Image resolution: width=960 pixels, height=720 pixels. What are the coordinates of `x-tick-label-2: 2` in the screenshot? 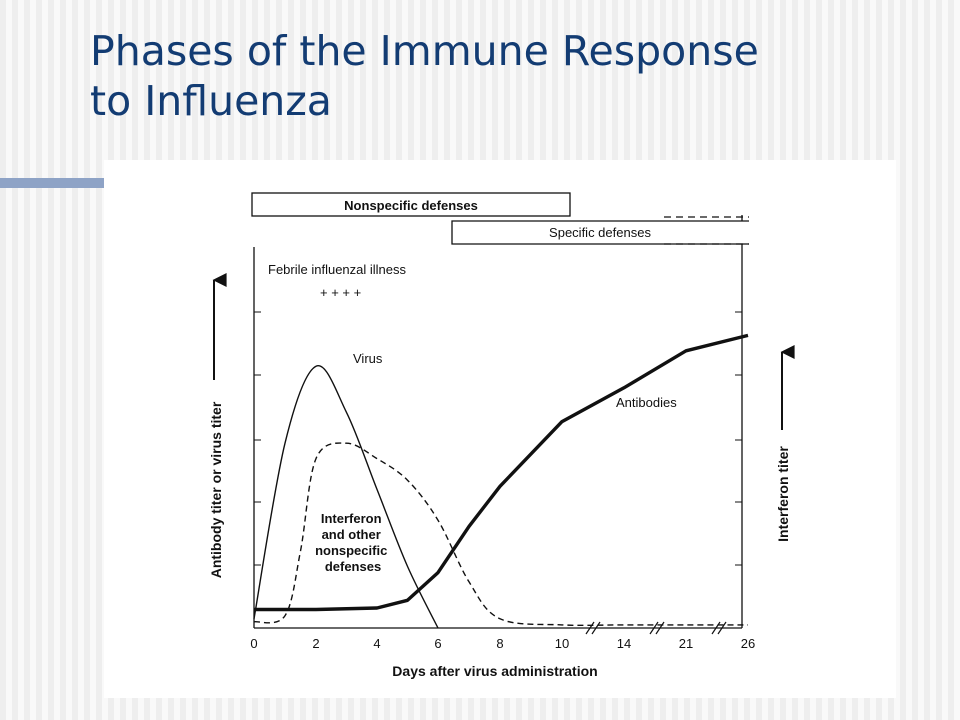 It's located at (315, 643).